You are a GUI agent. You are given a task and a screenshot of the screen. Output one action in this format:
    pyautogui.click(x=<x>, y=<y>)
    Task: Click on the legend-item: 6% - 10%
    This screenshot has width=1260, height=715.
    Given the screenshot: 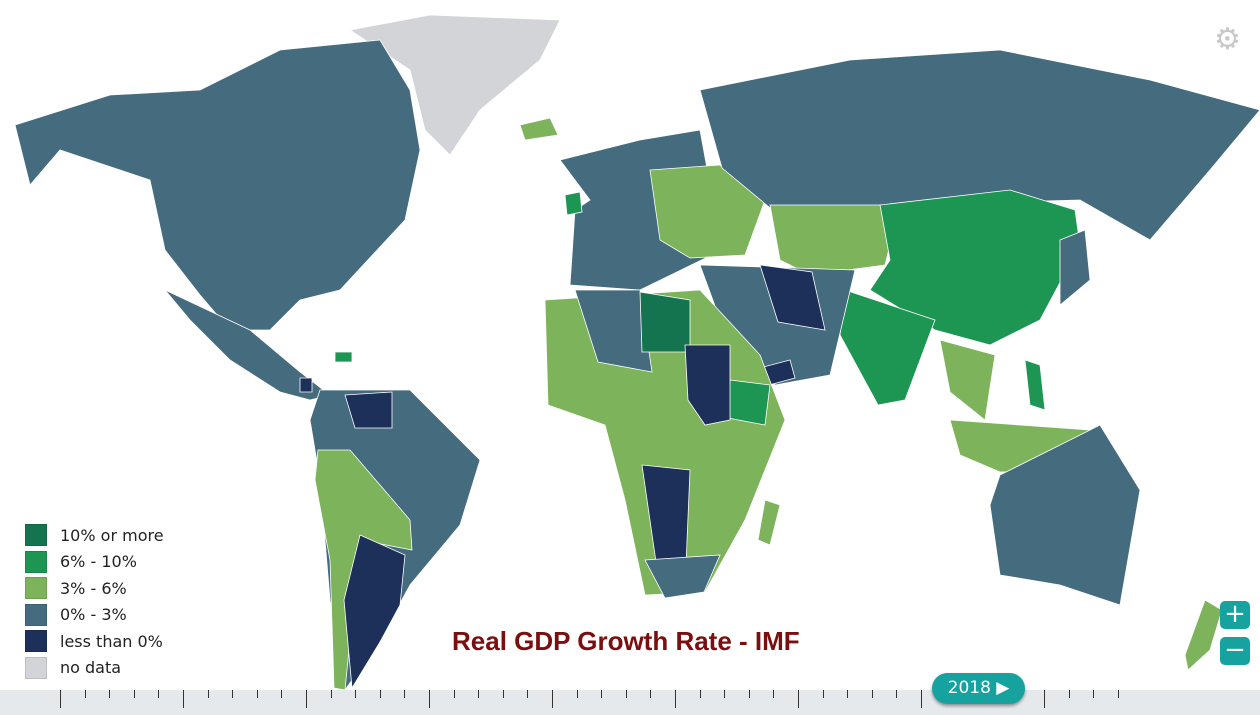 What is the action you would take?
    pyautogui.click(x=94, y=562)
    